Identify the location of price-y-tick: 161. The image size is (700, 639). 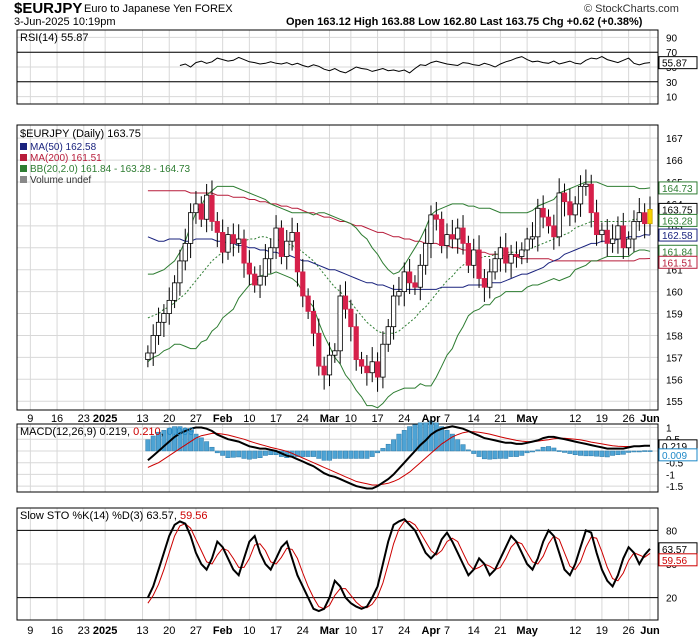
(674, 271).